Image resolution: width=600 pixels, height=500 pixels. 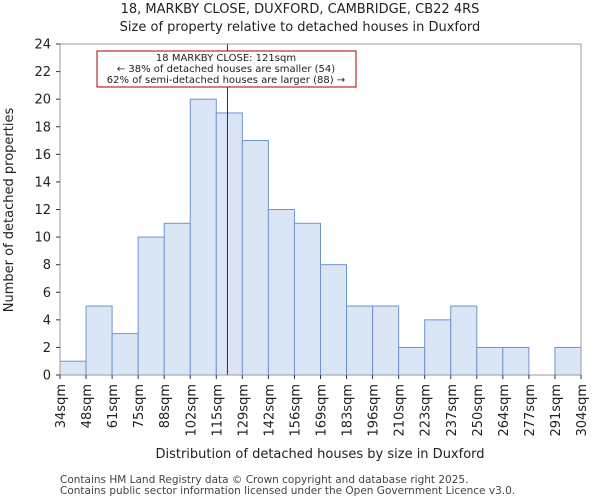 What do you see at coordinates (464, 340) in the screenshot?
I see `bar-237sqm` at bounding box center [464, 340].